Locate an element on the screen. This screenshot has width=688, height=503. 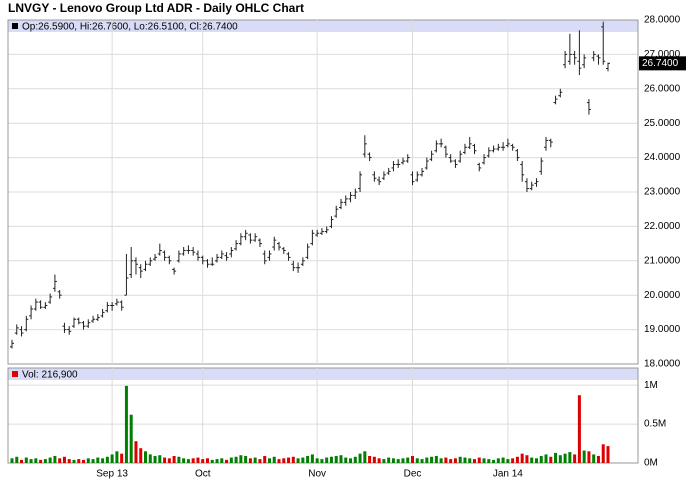
y-tick-label: 28.0000 is located at coordinates (662, 20).